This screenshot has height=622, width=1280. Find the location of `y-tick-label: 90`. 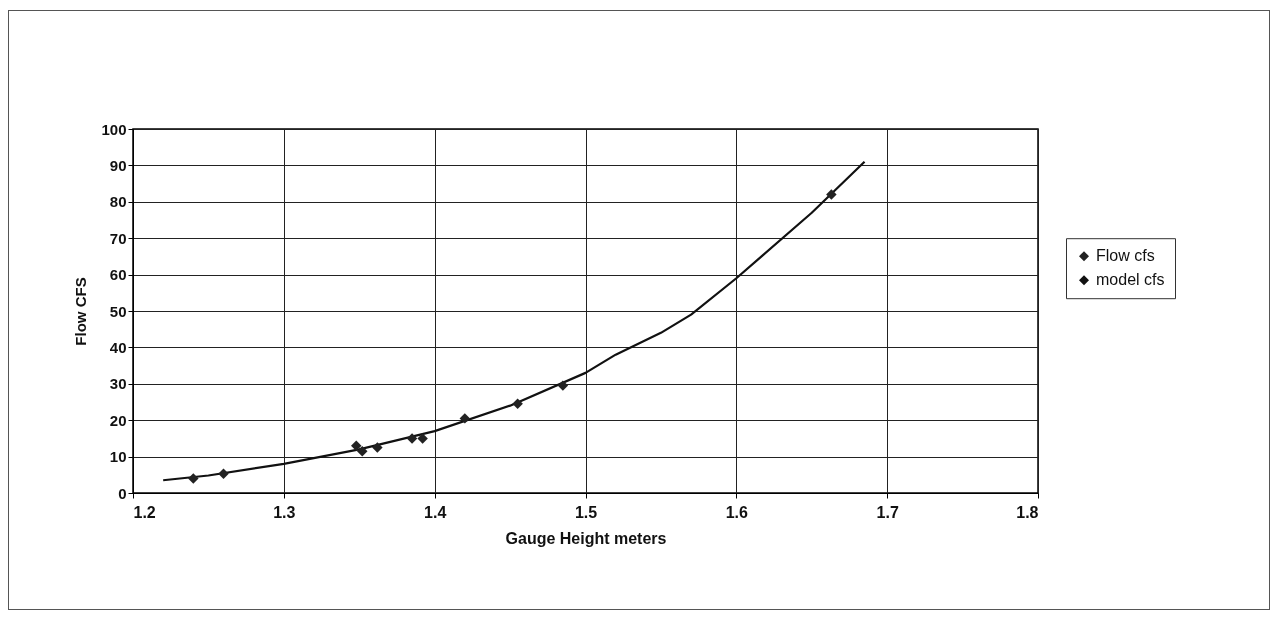

y-tick-label: 90 is located at coordinates (118, 165).